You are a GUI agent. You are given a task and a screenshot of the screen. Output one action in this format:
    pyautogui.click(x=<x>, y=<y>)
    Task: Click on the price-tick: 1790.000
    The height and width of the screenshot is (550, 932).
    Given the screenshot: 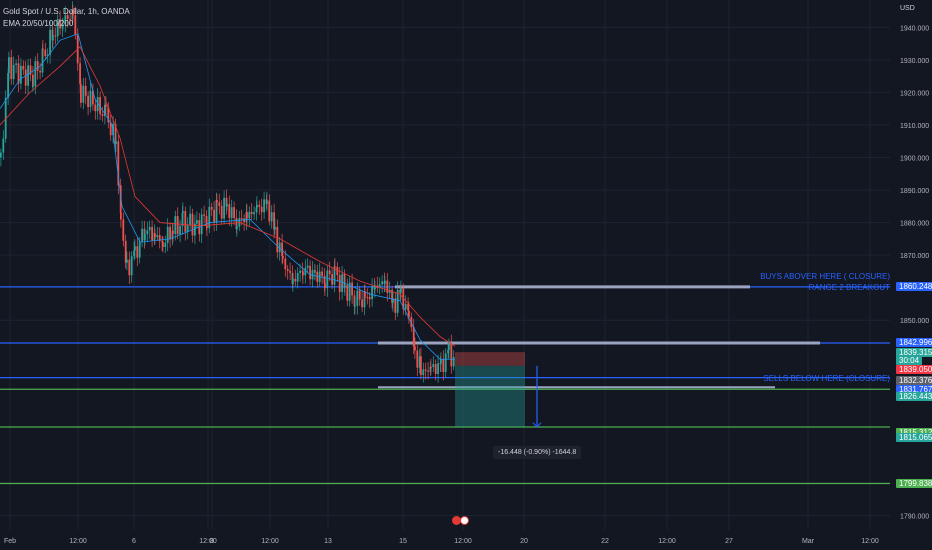 What is the action you would take?
    pyautogui.click(x=914, y=517)
    